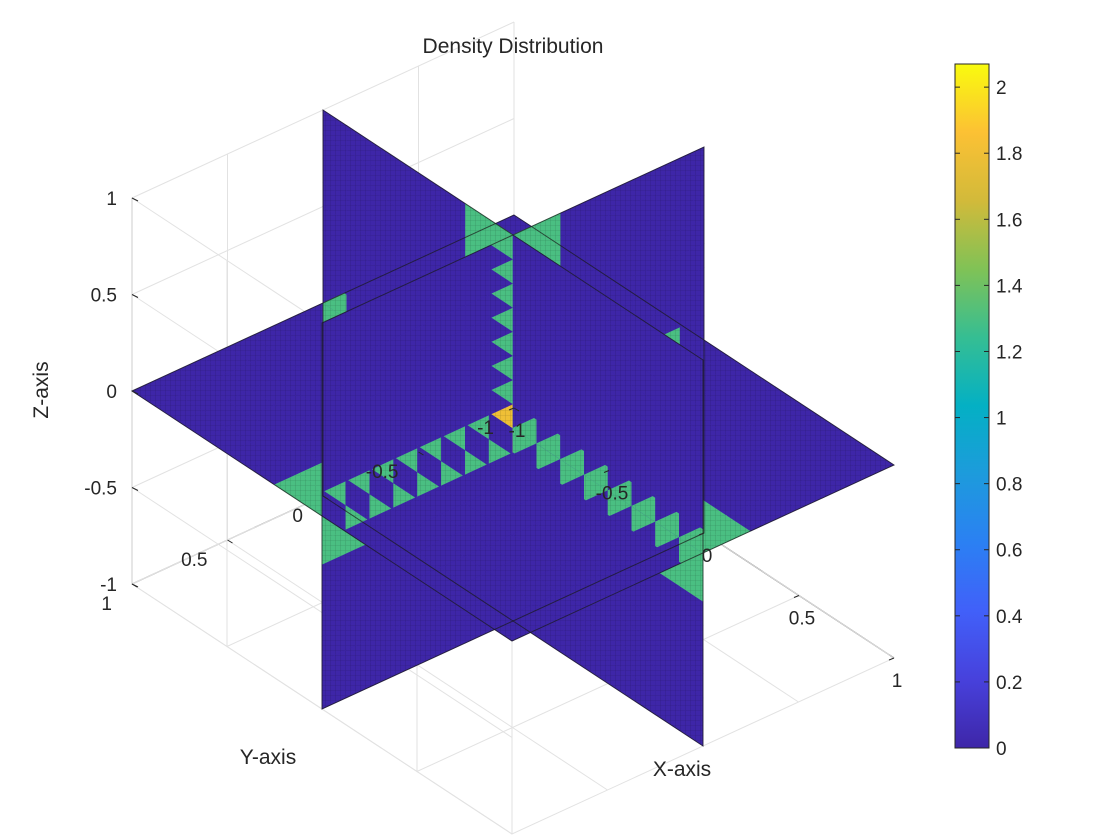 This screenshot has height=840, width=1120. Describe the element at coordinates (802, 619) in the screenshot. I see `x-tick-label: 0.5` at that location.